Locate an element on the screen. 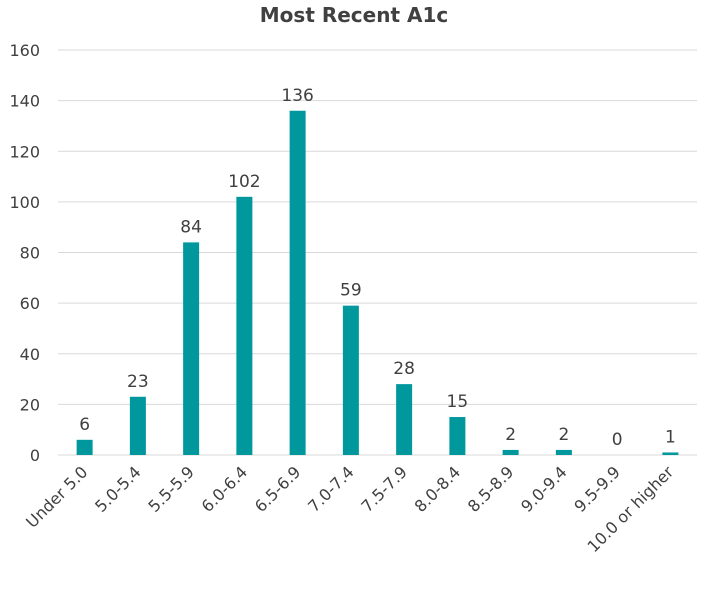  y-tick-label: 100 is located at coordinates (24, 202).